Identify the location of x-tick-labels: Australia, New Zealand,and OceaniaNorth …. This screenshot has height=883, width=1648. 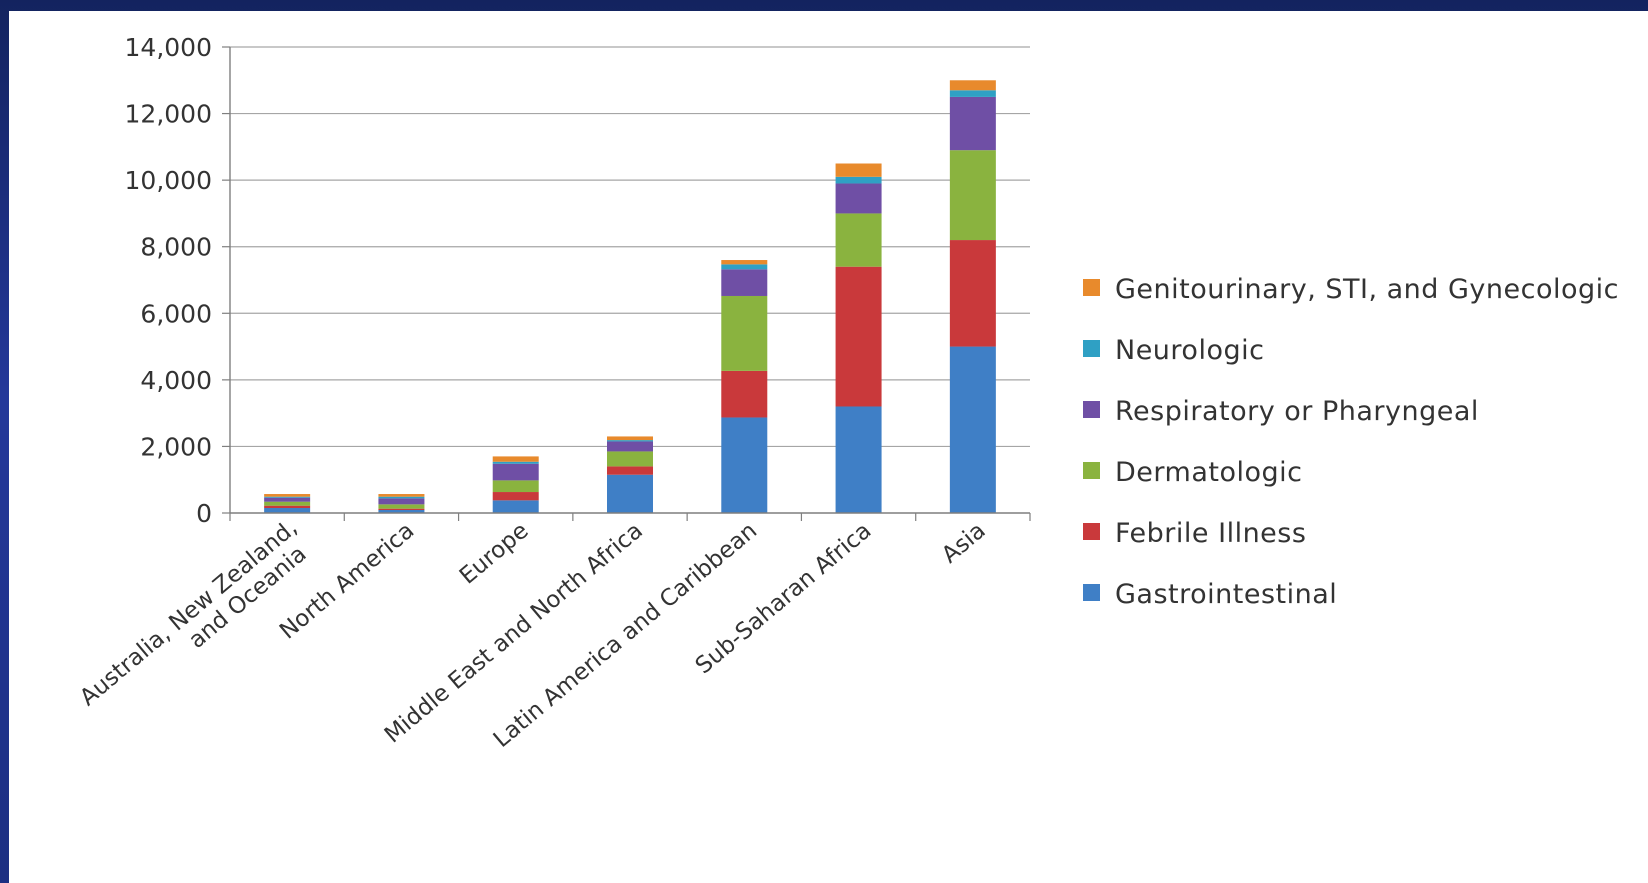
(533, 634).